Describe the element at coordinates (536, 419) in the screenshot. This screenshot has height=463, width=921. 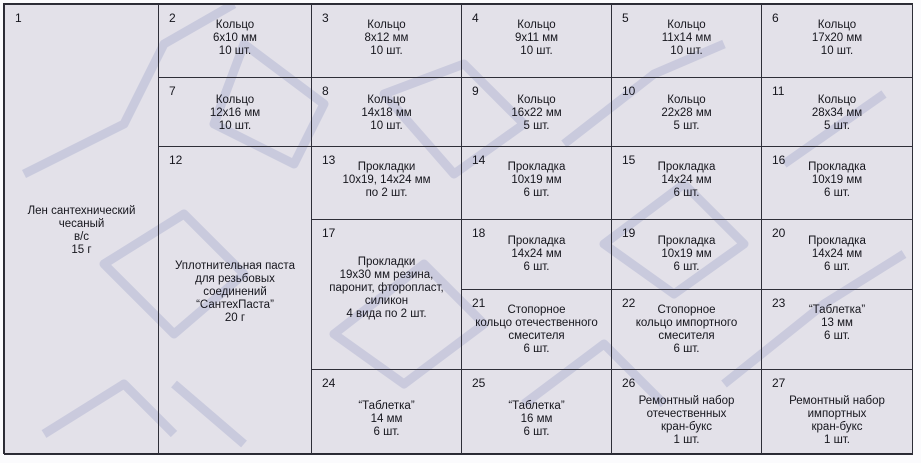
I see `cell-description: “Таблетка” 16 мм 6 шт.` at that location.